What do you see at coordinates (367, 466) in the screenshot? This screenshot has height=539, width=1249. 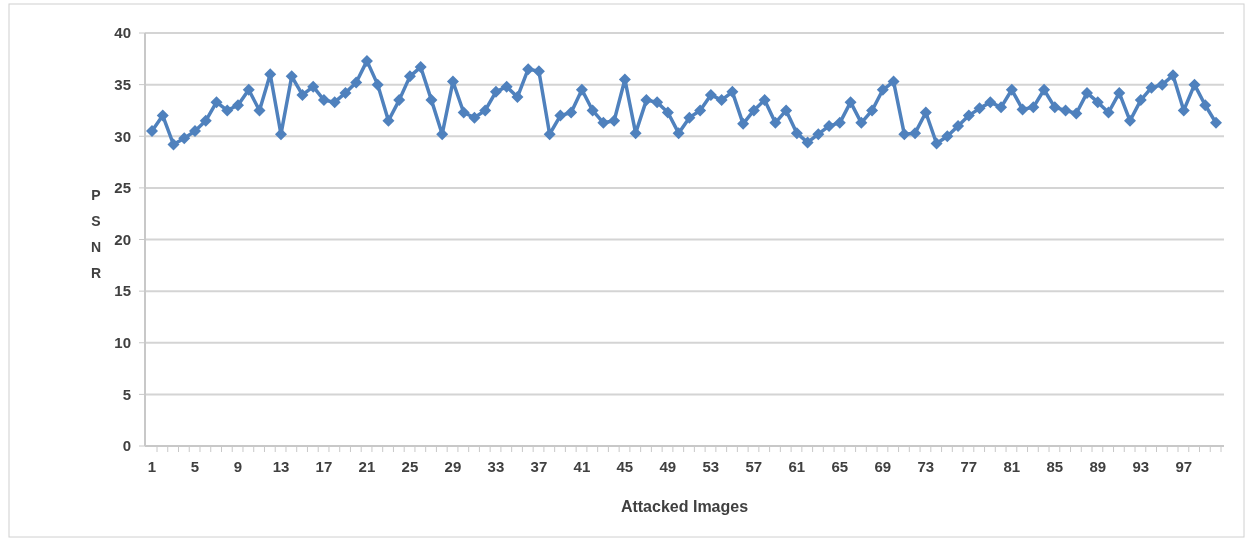 I see `x-tick-label: 21` at bounding box center [367, 466].